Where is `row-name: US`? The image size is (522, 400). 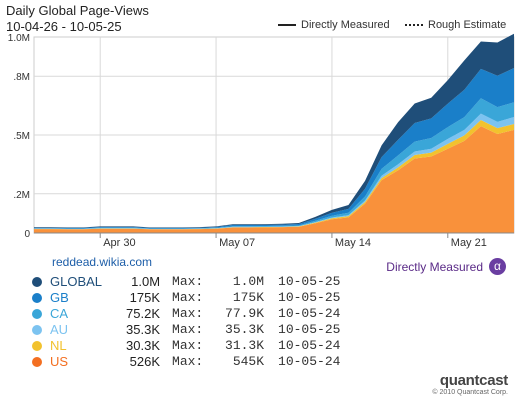
row-name: US is located at coordinates (59, 361).